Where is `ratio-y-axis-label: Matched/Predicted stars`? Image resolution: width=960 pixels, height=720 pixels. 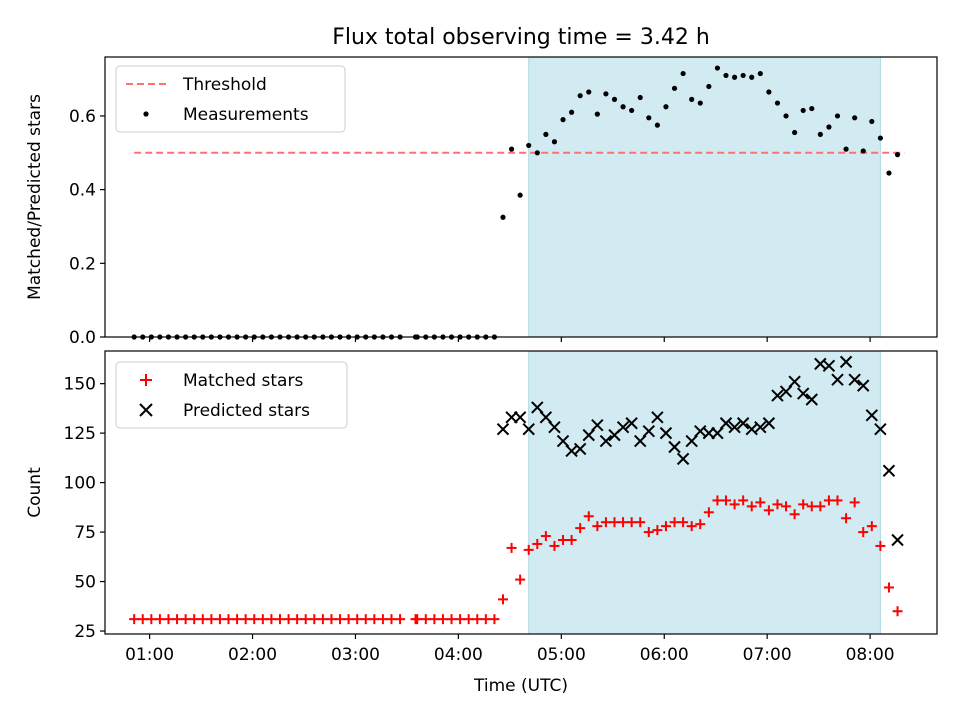
ratio-y-axis-label: Matched/Predicted stars is located at coordinates (35, 197).